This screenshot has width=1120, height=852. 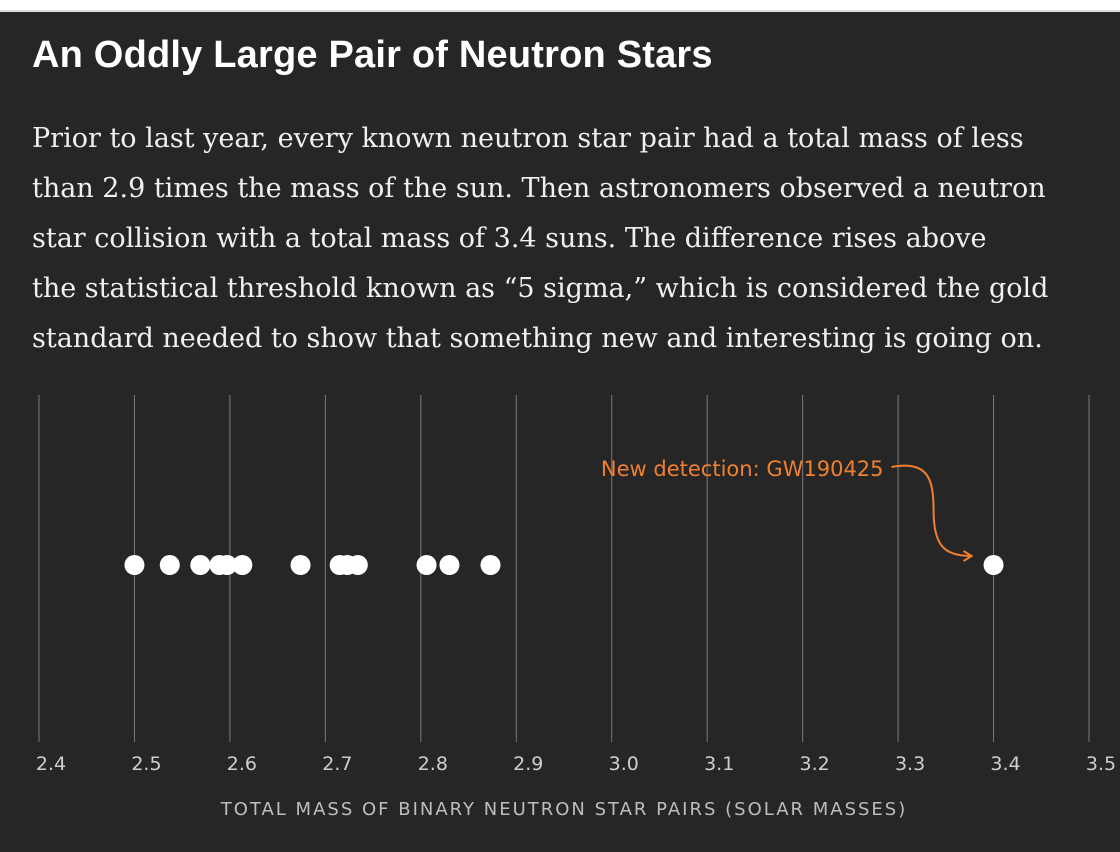 What do you see at coordinates (51, 764) in the screenshot?
I see `x-tick-label: 2.4` at bounding box center [51, 764].